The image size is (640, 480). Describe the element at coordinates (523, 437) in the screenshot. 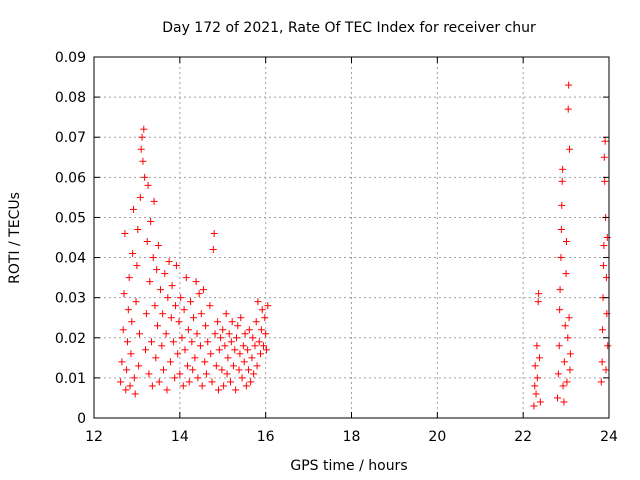

I see `x-tick-label: 22` at that location.